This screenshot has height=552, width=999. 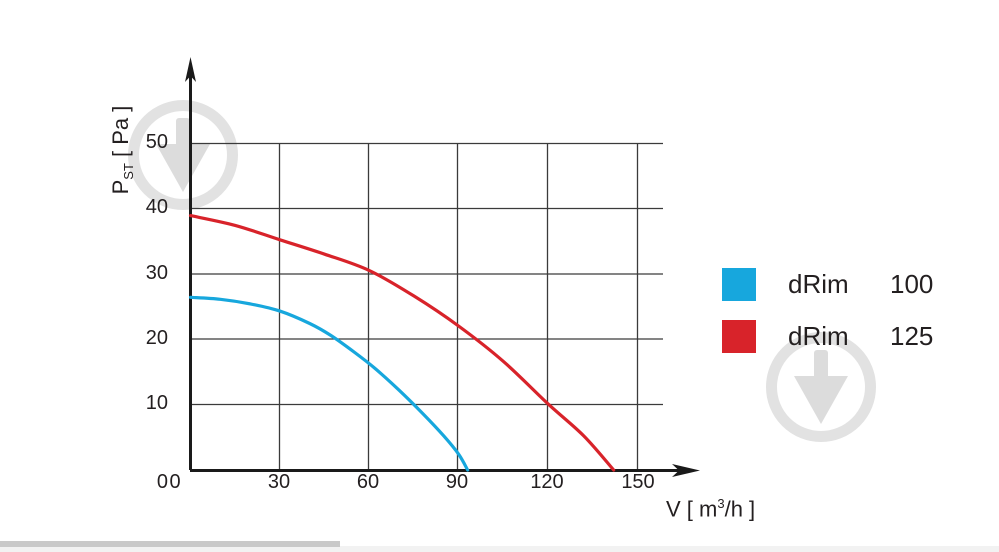 I want to click on x-axis-label-tail: /h ], so click(x=740, y=509).